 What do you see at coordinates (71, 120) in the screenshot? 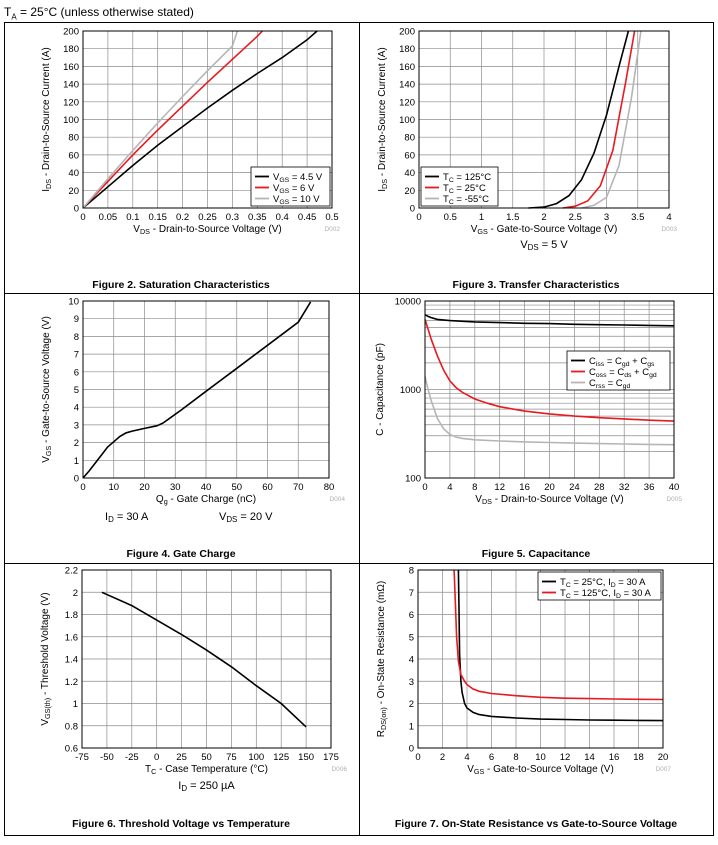
I see `y-tick-label: 100` at bounding box center [71, 120].